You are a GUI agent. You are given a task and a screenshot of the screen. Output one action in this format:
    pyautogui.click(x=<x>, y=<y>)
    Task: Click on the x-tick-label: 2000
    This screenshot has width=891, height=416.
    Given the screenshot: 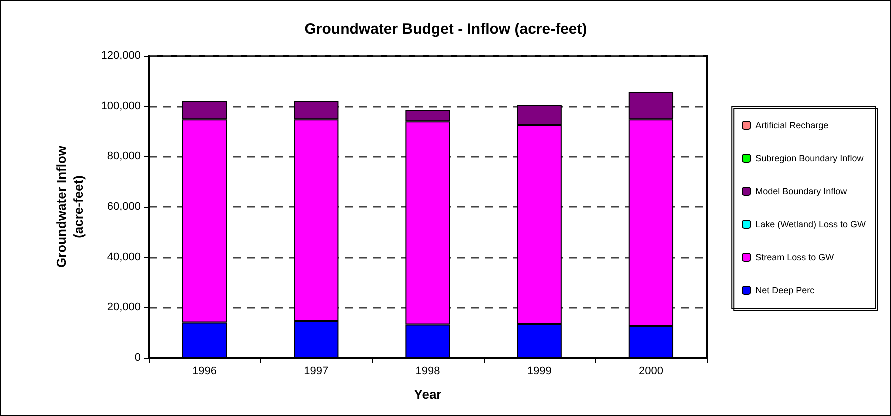 What is the action you would take?
    pyautogui.click(x=651, y=372)
    